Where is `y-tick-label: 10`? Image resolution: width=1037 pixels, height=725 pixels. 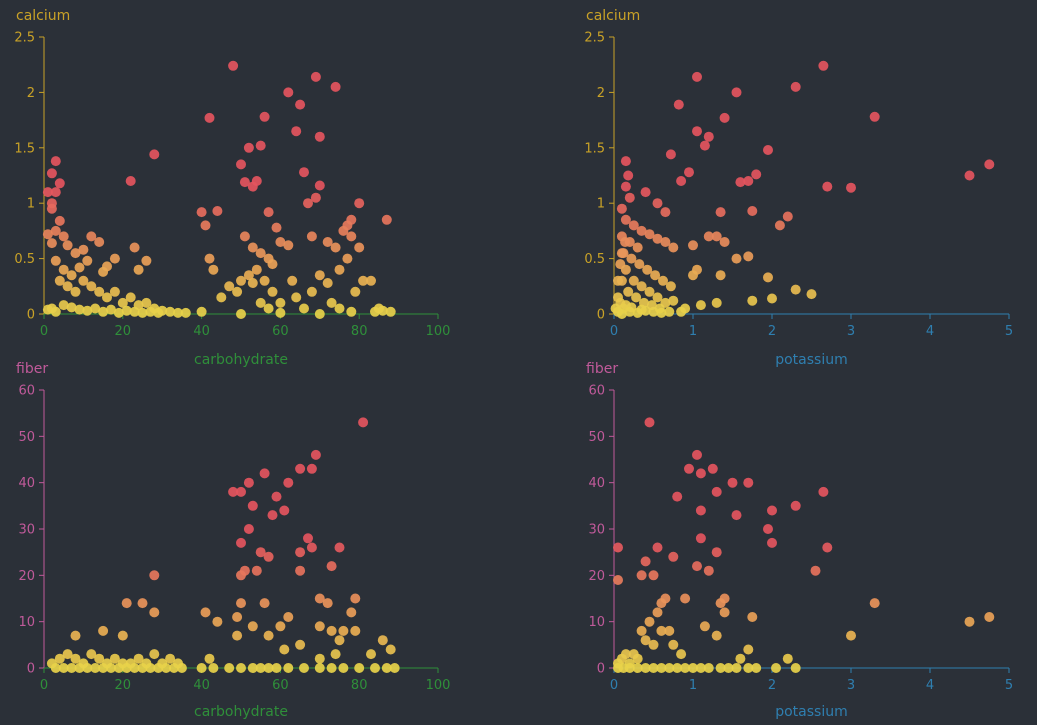 y-tick-label: 10 is located at coordinates (596, 622).